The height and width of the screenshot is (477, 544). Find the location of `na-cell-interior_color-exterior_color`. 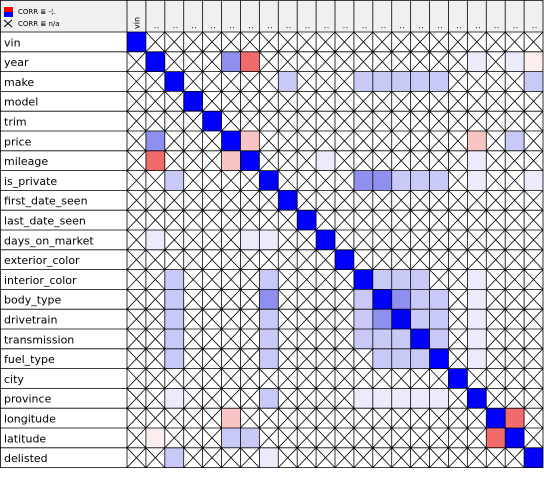

na-cell-interior_color-exterior_color is located at coordinates (344, 279).